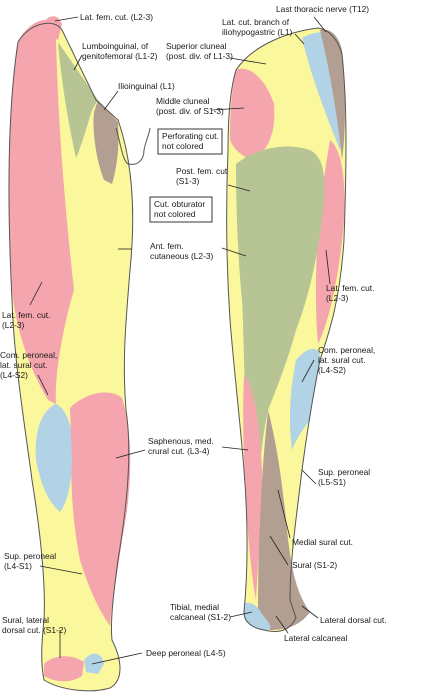  I want to click on label-sup-peroneal-left-1: Sup. peroneal, so click(30, 556).